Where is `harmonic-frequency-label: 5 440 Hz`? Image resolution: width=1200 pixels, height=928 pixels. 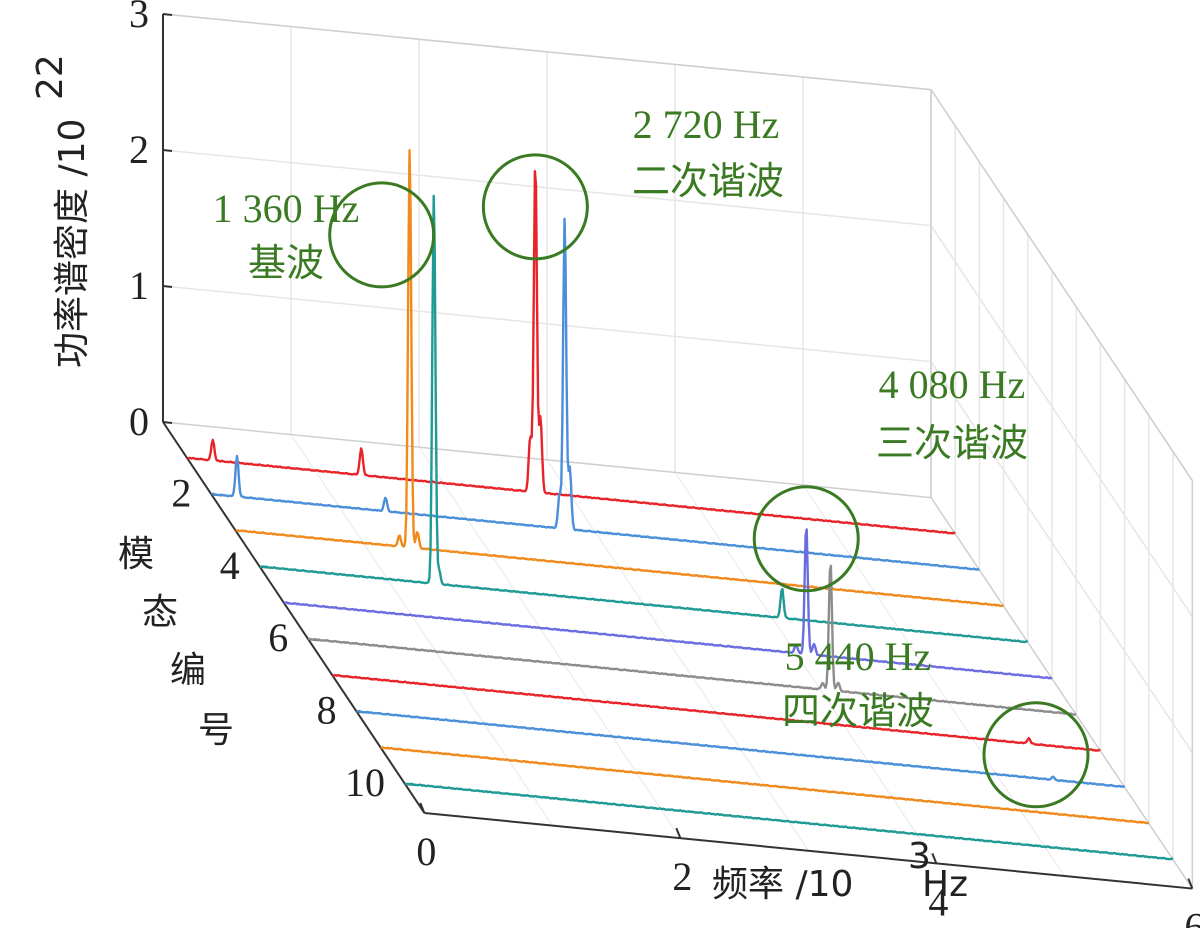 harmonic-frequency-label: 5 440 Hz is located at coordinates (858, 656).